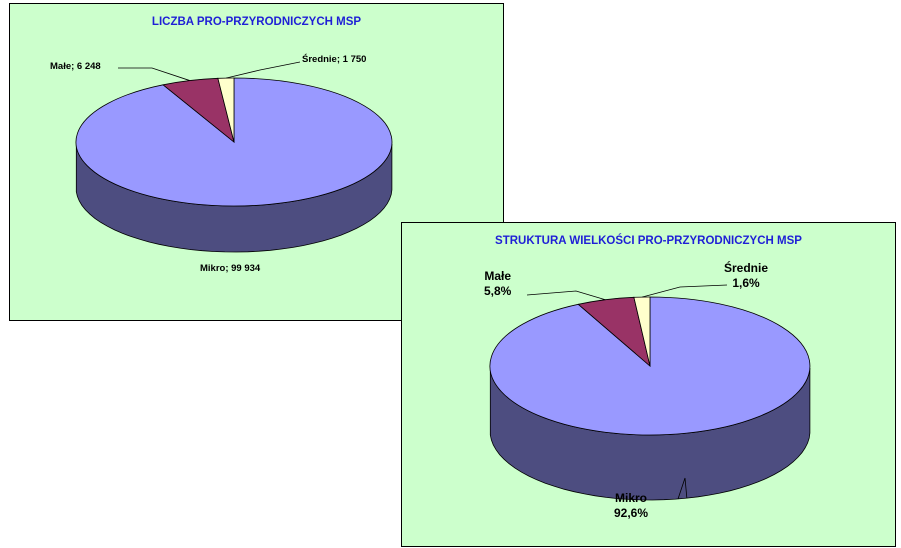  Describe the element at coordinates (631, 498) in the screenshot. I see `data-label-mikro-name: Mikro` at that location.